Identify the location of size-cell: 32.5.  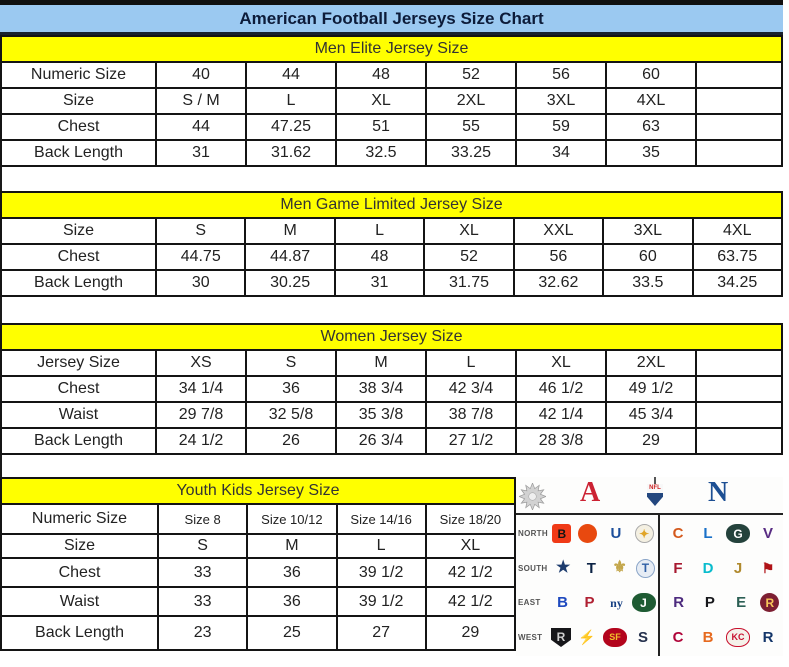
(381, 153).